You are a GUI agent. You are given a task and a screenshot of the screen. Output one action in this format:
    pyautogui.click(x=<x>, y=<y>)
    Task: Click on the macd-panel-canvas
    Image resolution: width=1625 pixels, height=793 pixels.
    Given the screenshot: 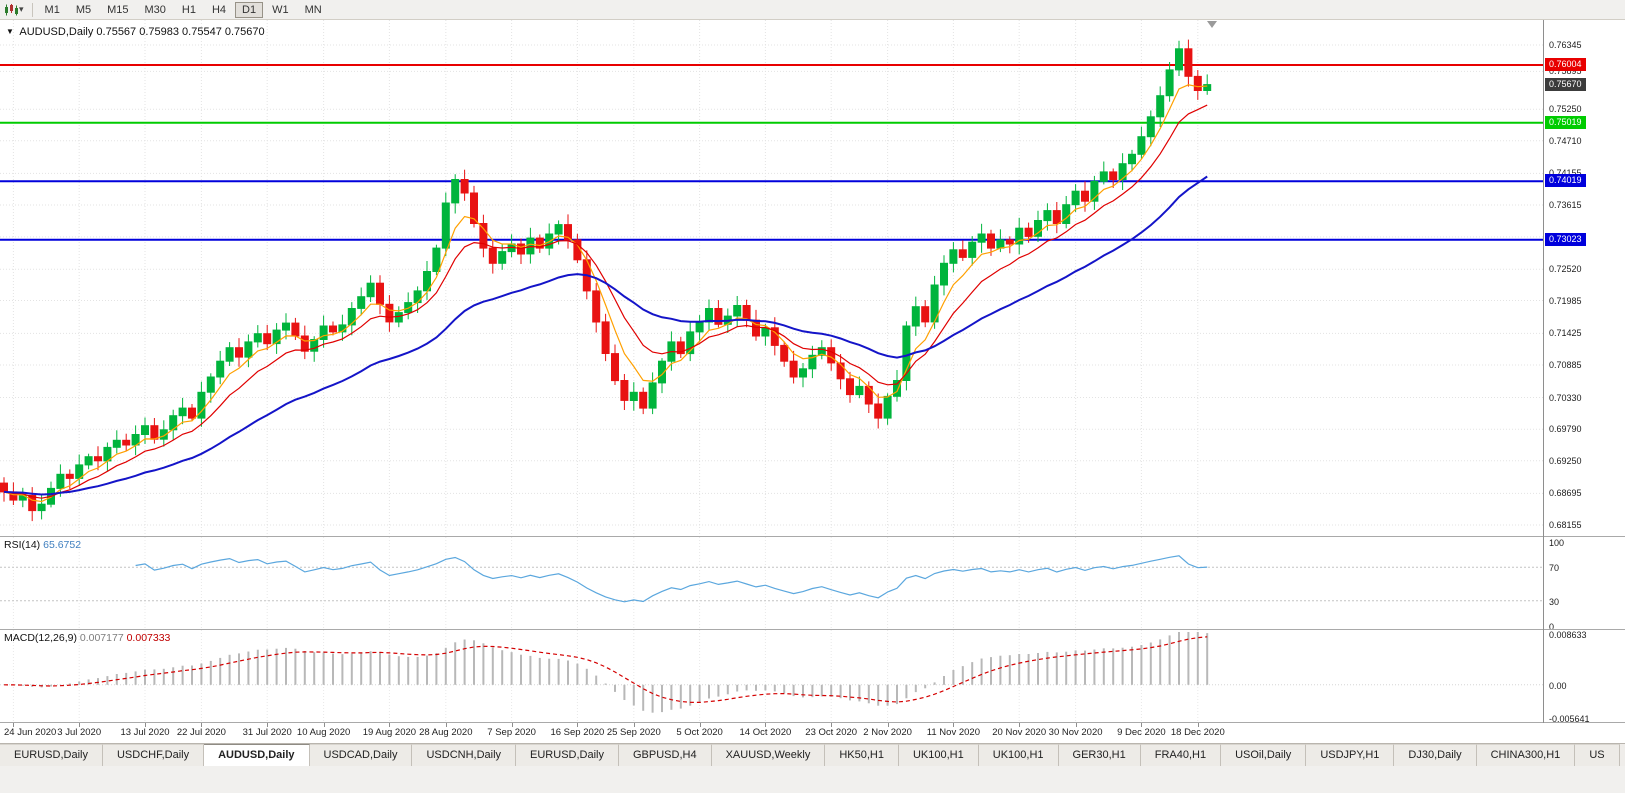 What is the action you would take?
    pyautogui.click(x=771, y=676)
    